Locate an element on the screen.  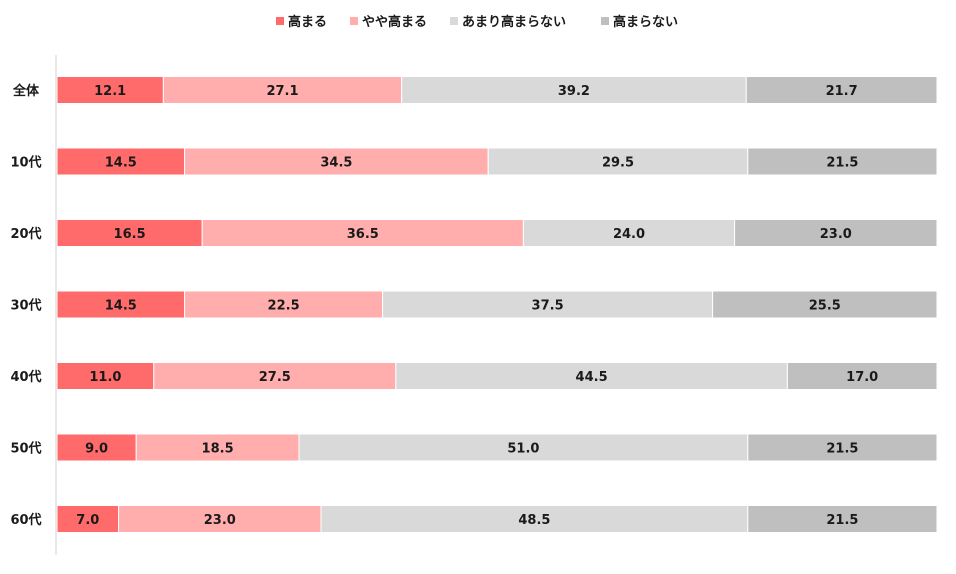
data-label: 21.7 is located at coordinates (842, 91).